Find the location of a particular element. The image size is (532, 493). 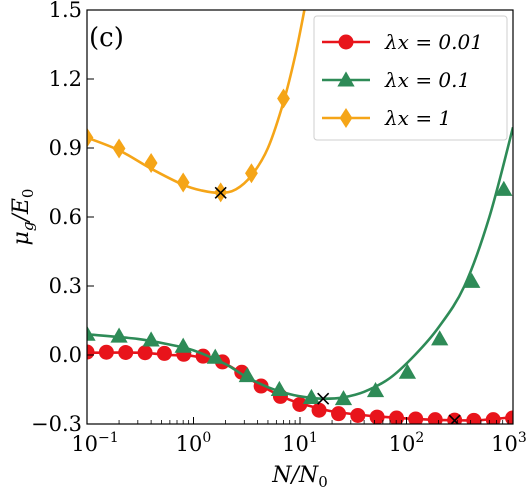

legend: λx = 0.01 λx = 0.1 λx = 1 is located at coordinates (410, 78).